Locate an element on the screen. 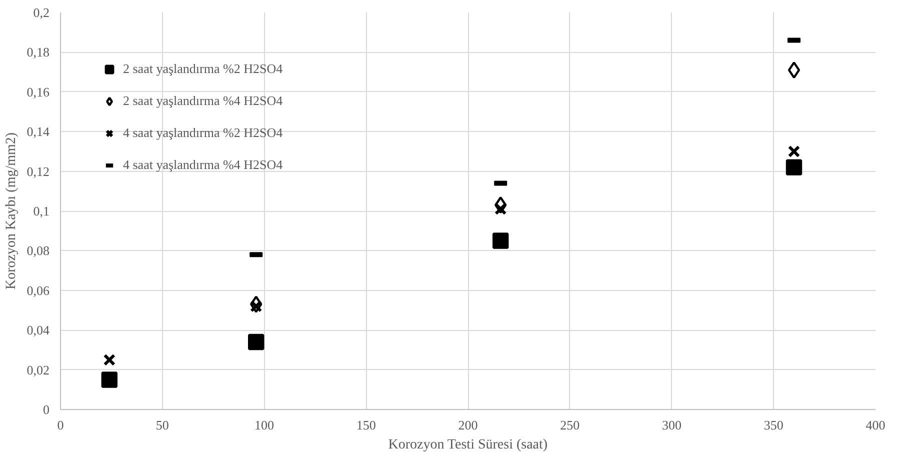  y-tick-label: 0,1 is located at coordinates (41, 211).